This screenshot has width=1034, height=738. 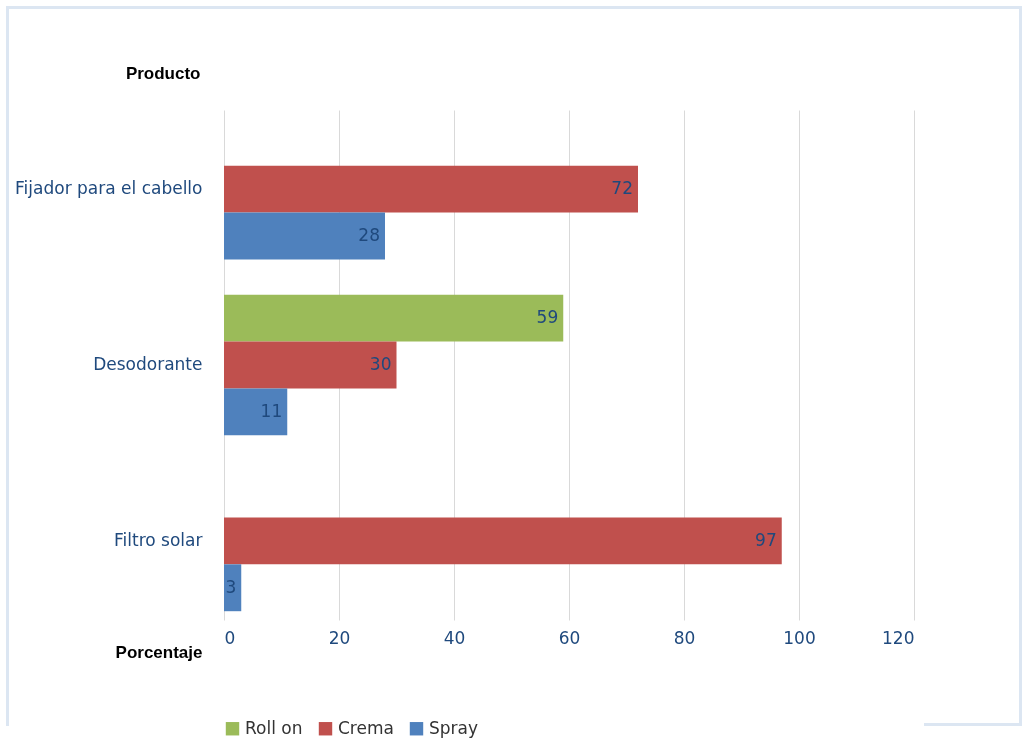 What do you see at coordinates (339, 637) in the screenshot?
I see `x-tick-label: 20` at bounding box center [339, 637].